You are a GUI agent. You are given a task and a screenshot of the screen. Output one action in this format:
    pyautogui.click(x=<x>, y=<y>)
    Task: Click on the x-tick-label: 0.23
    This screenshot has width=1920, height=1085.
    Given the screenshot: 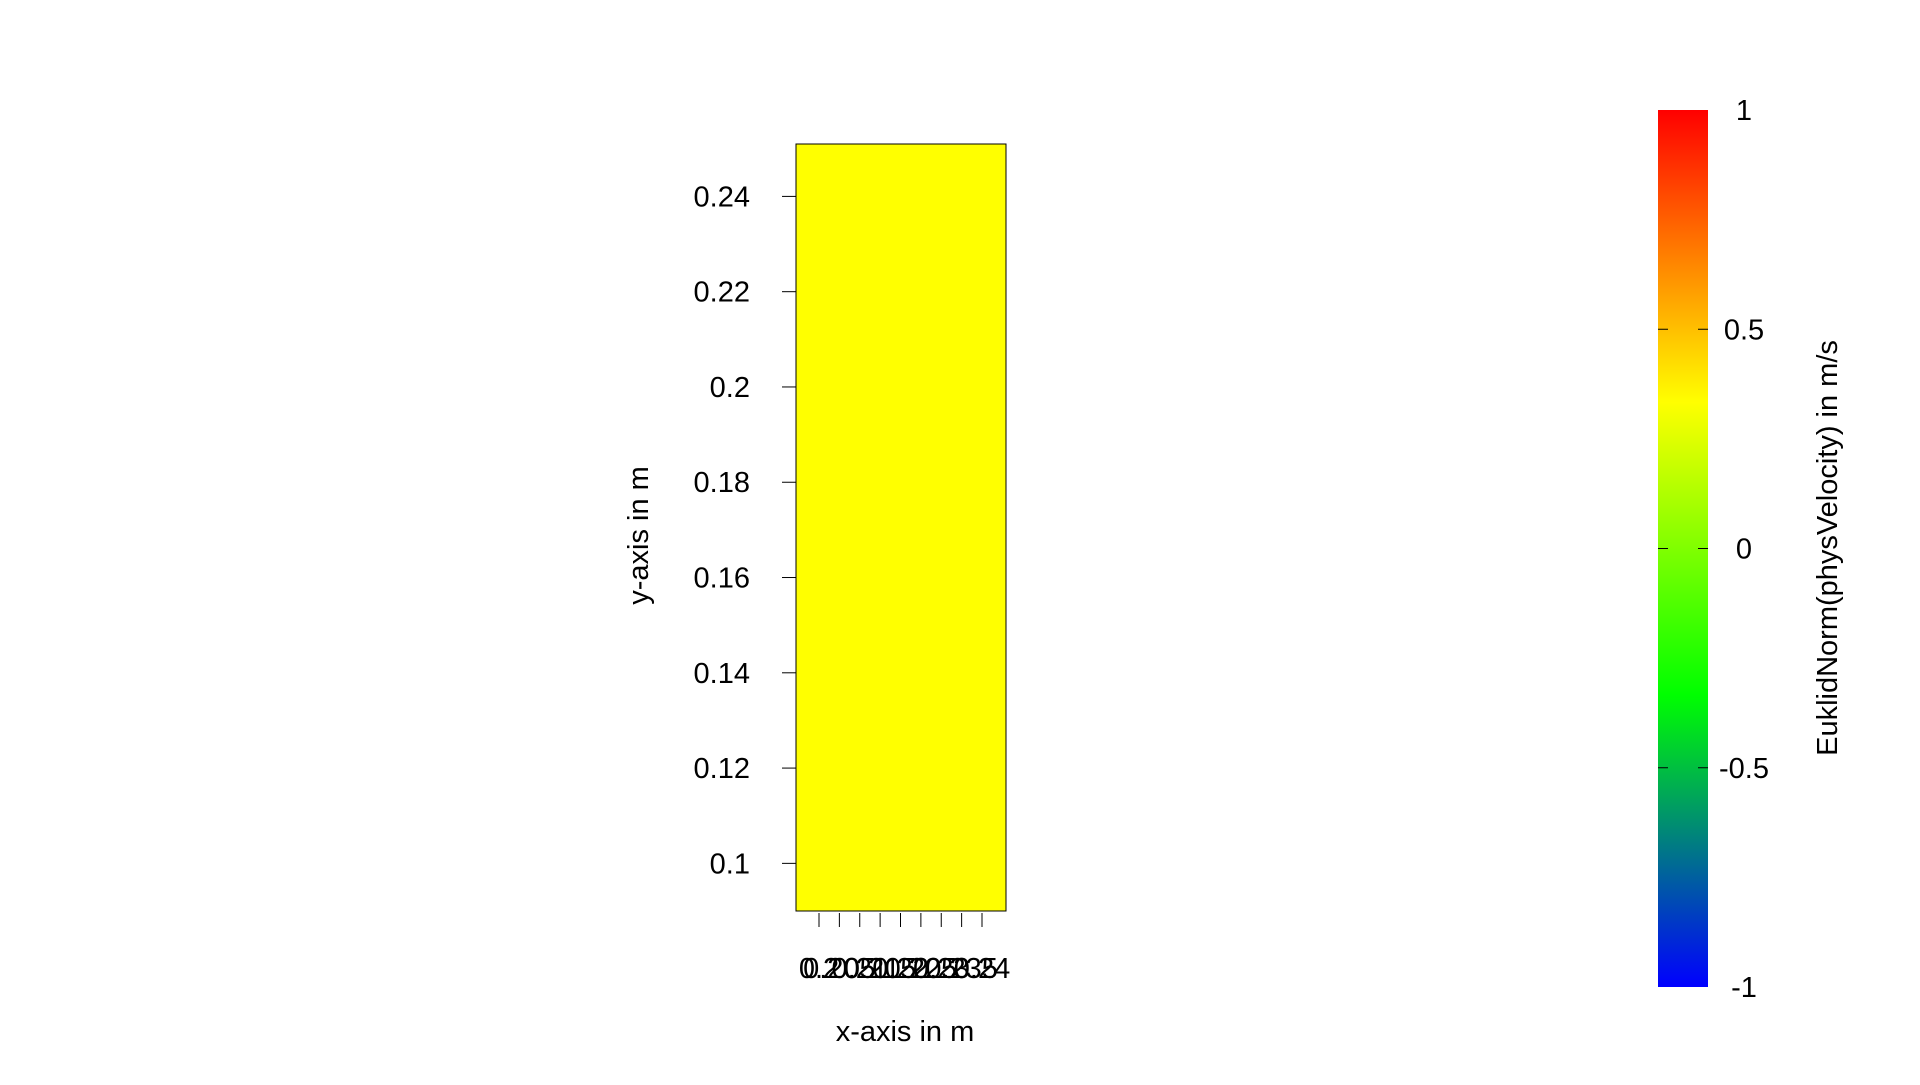 What is the action you would take?
    pyautogui.click(x=941, y=969)
    